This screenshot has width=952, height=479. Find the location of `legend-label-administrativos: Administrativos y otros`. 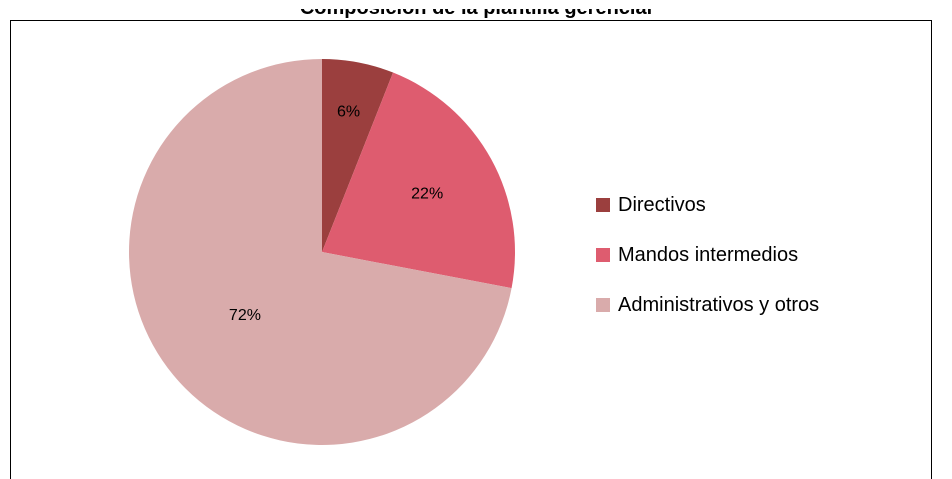

legend-label-administrativos: Administrativos y otros is located at coordinates (719, 304).